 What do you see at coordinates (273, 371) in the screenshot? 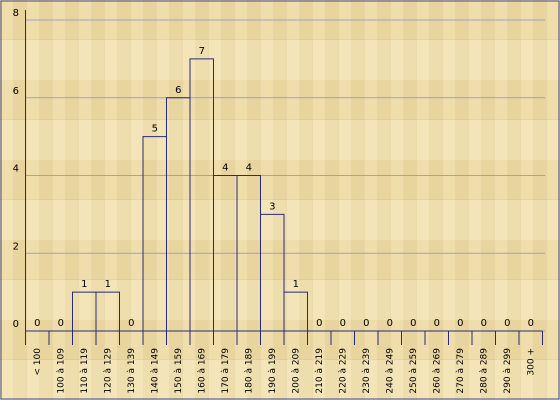
I see `x-tick-label: 190 à 199` at bounding box center [273, 371].